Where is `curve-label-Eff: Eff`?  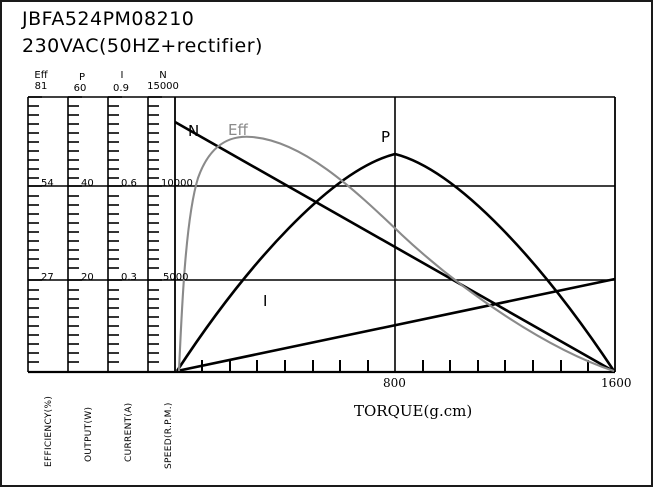
curve-label-Eff: Eff is located at coordinates (238, 130).